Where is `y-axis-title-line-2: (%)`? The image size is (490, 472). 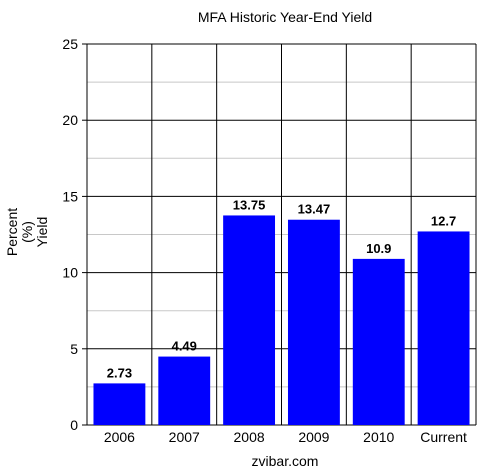 y-axis-title-line-2: (%) is located at coordinates (27, 232).